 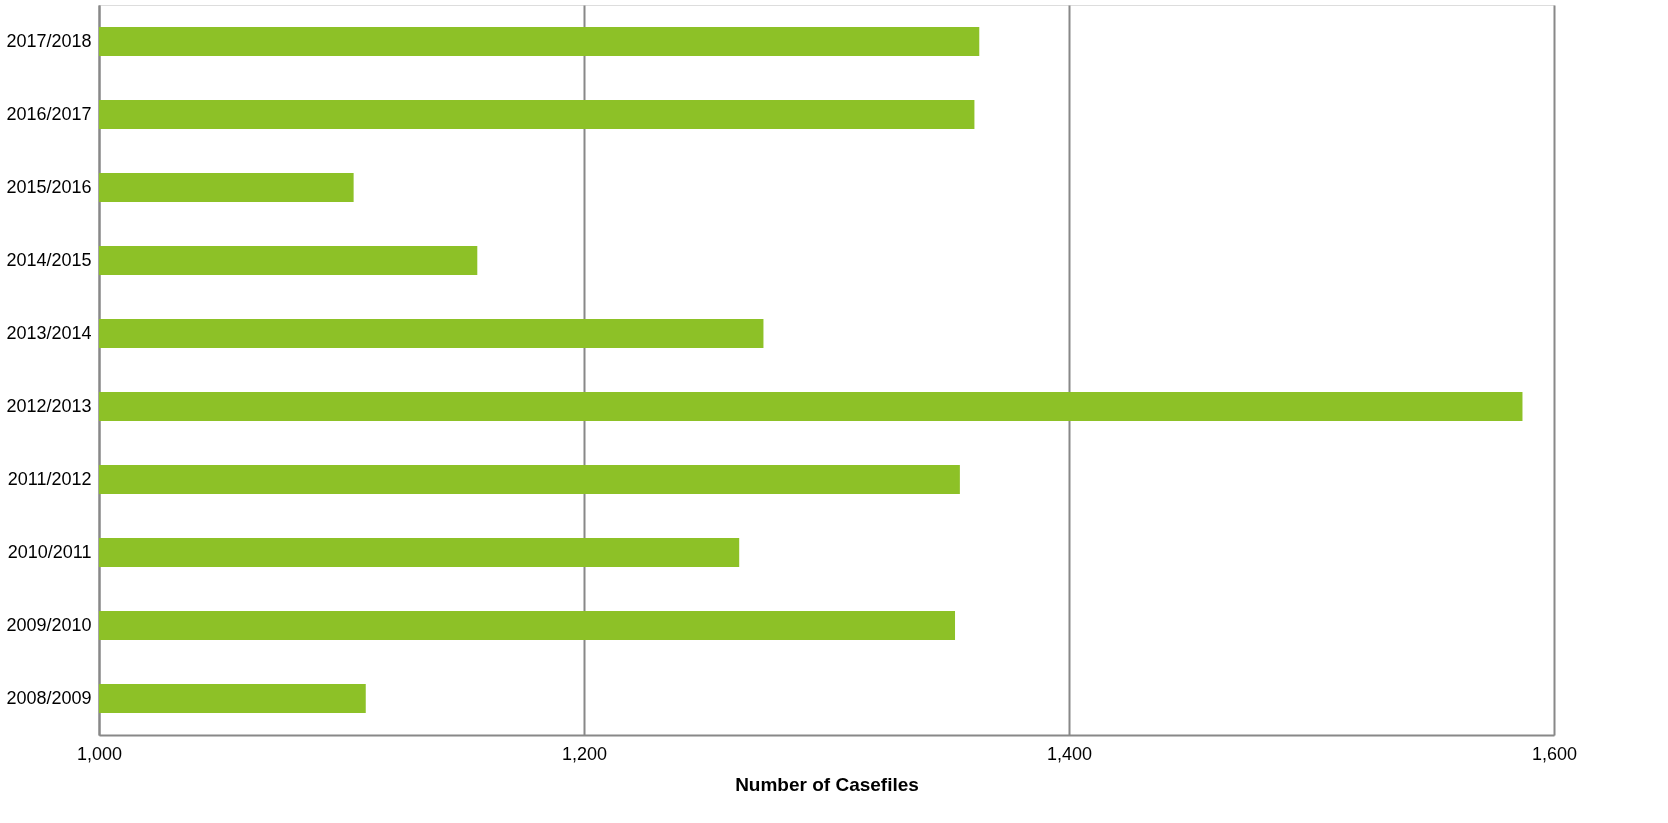 I want to click on x-tick-label: 1,000, so click(x=99, y=753).